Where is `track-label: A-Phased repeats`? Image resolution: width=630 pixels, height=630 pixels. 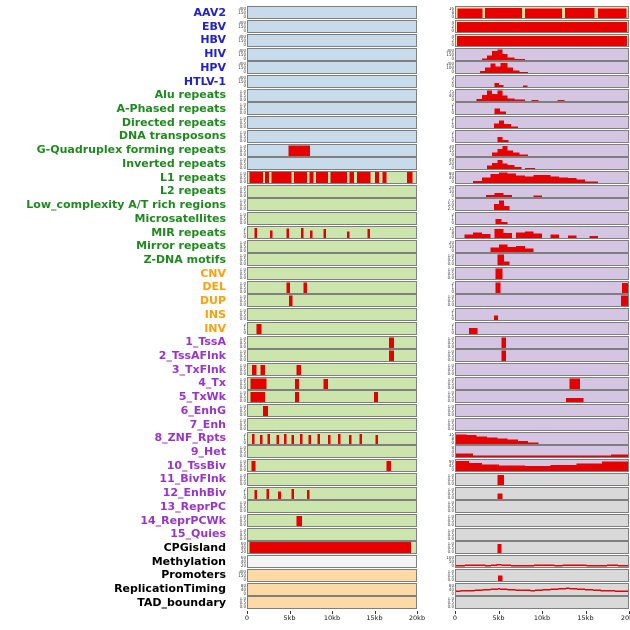 track-label: A-Phased repeats is located at coordinates (171, 109).